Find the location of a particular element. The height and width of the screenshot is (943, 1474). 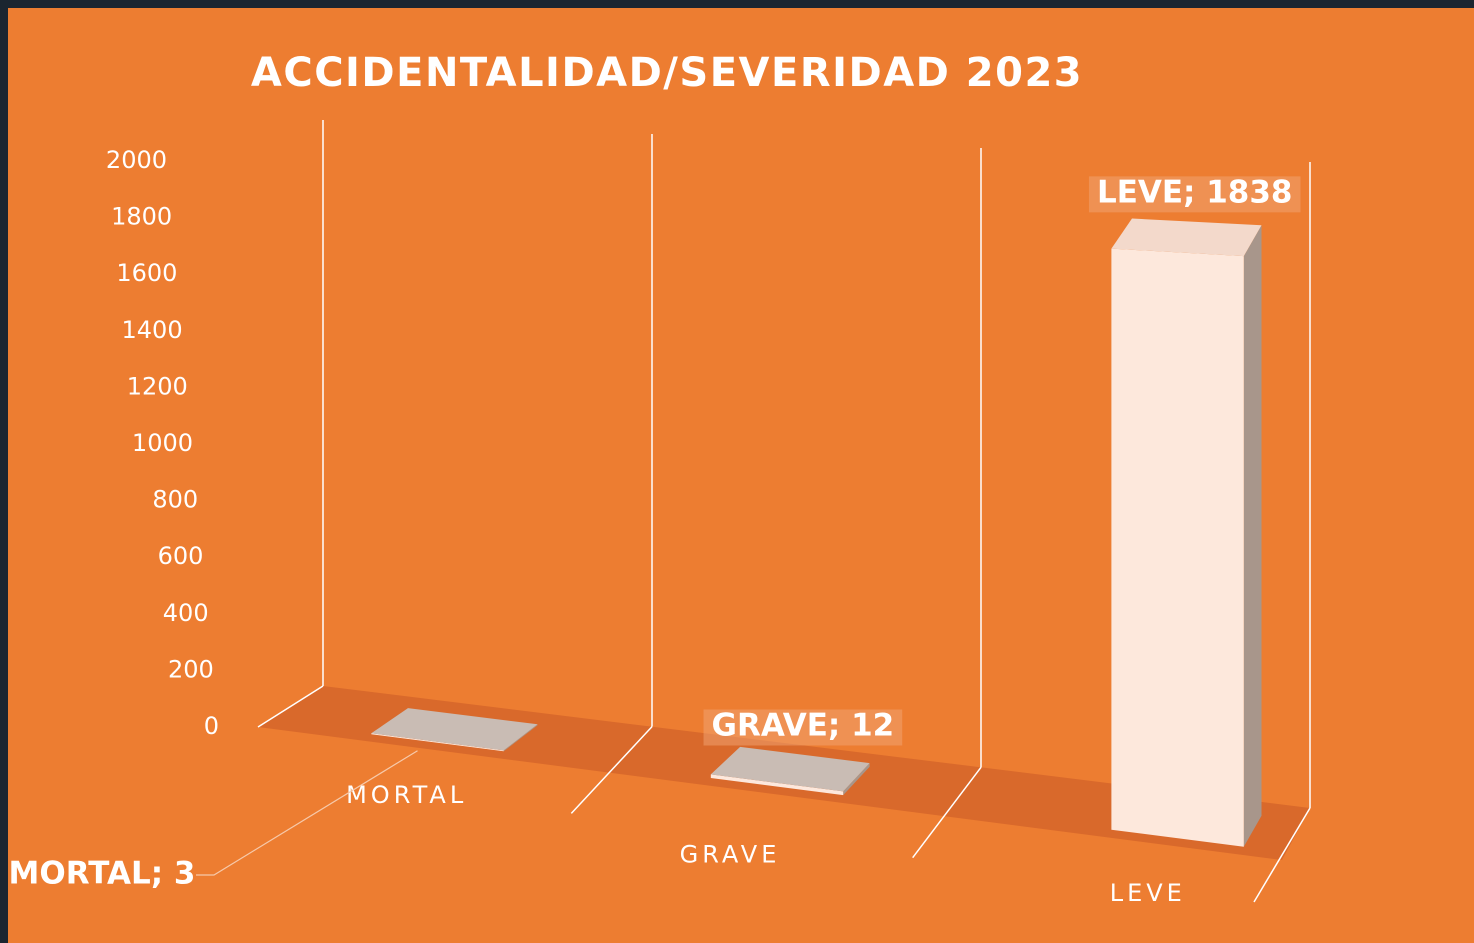

data-label: LEVE; 1838 is located at coordinates (1195, 192).